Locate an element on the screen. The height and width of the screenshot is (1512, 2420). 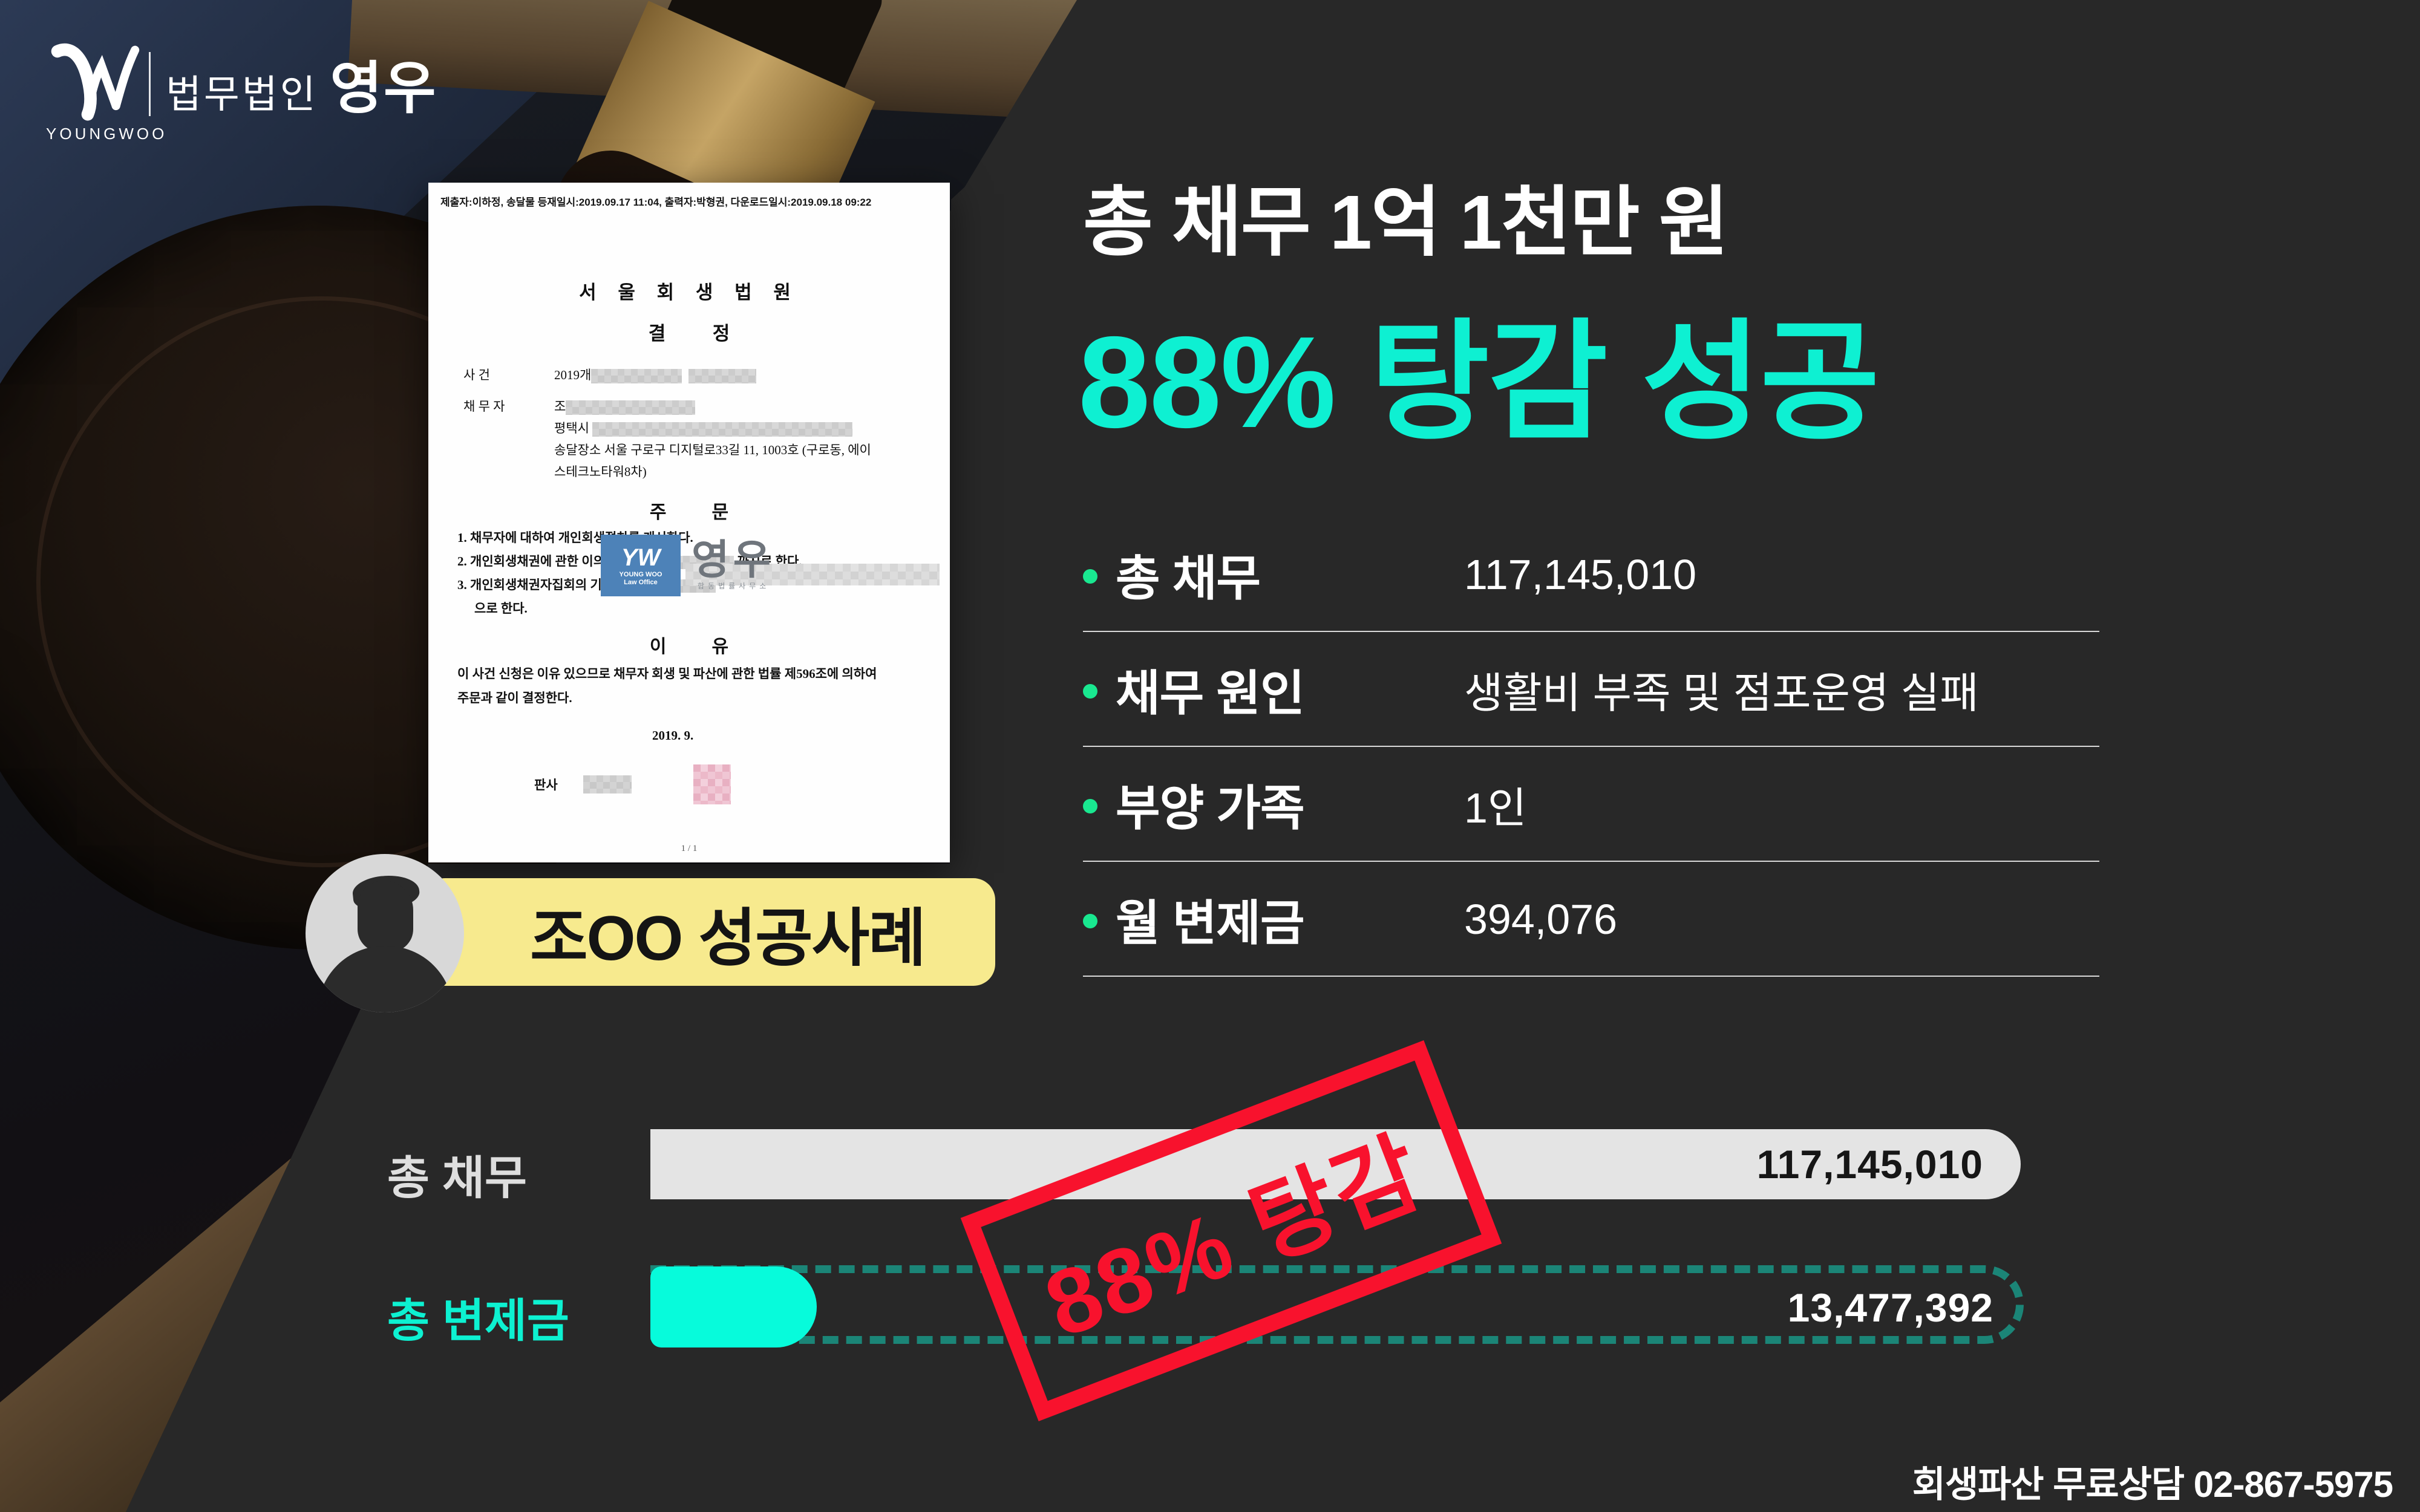
brand-divider is located at coordinates (150, 84).